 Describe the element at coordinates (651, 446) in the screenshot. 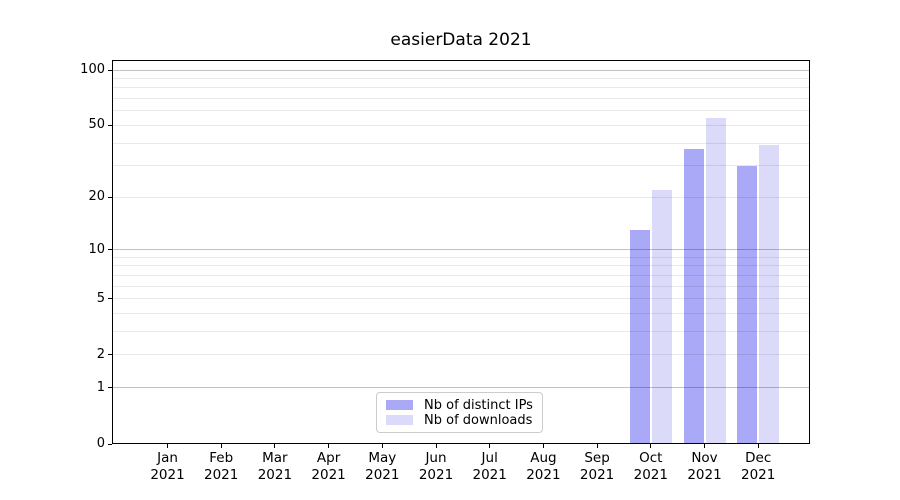

I see `x-tick-mark-oct` at that location.